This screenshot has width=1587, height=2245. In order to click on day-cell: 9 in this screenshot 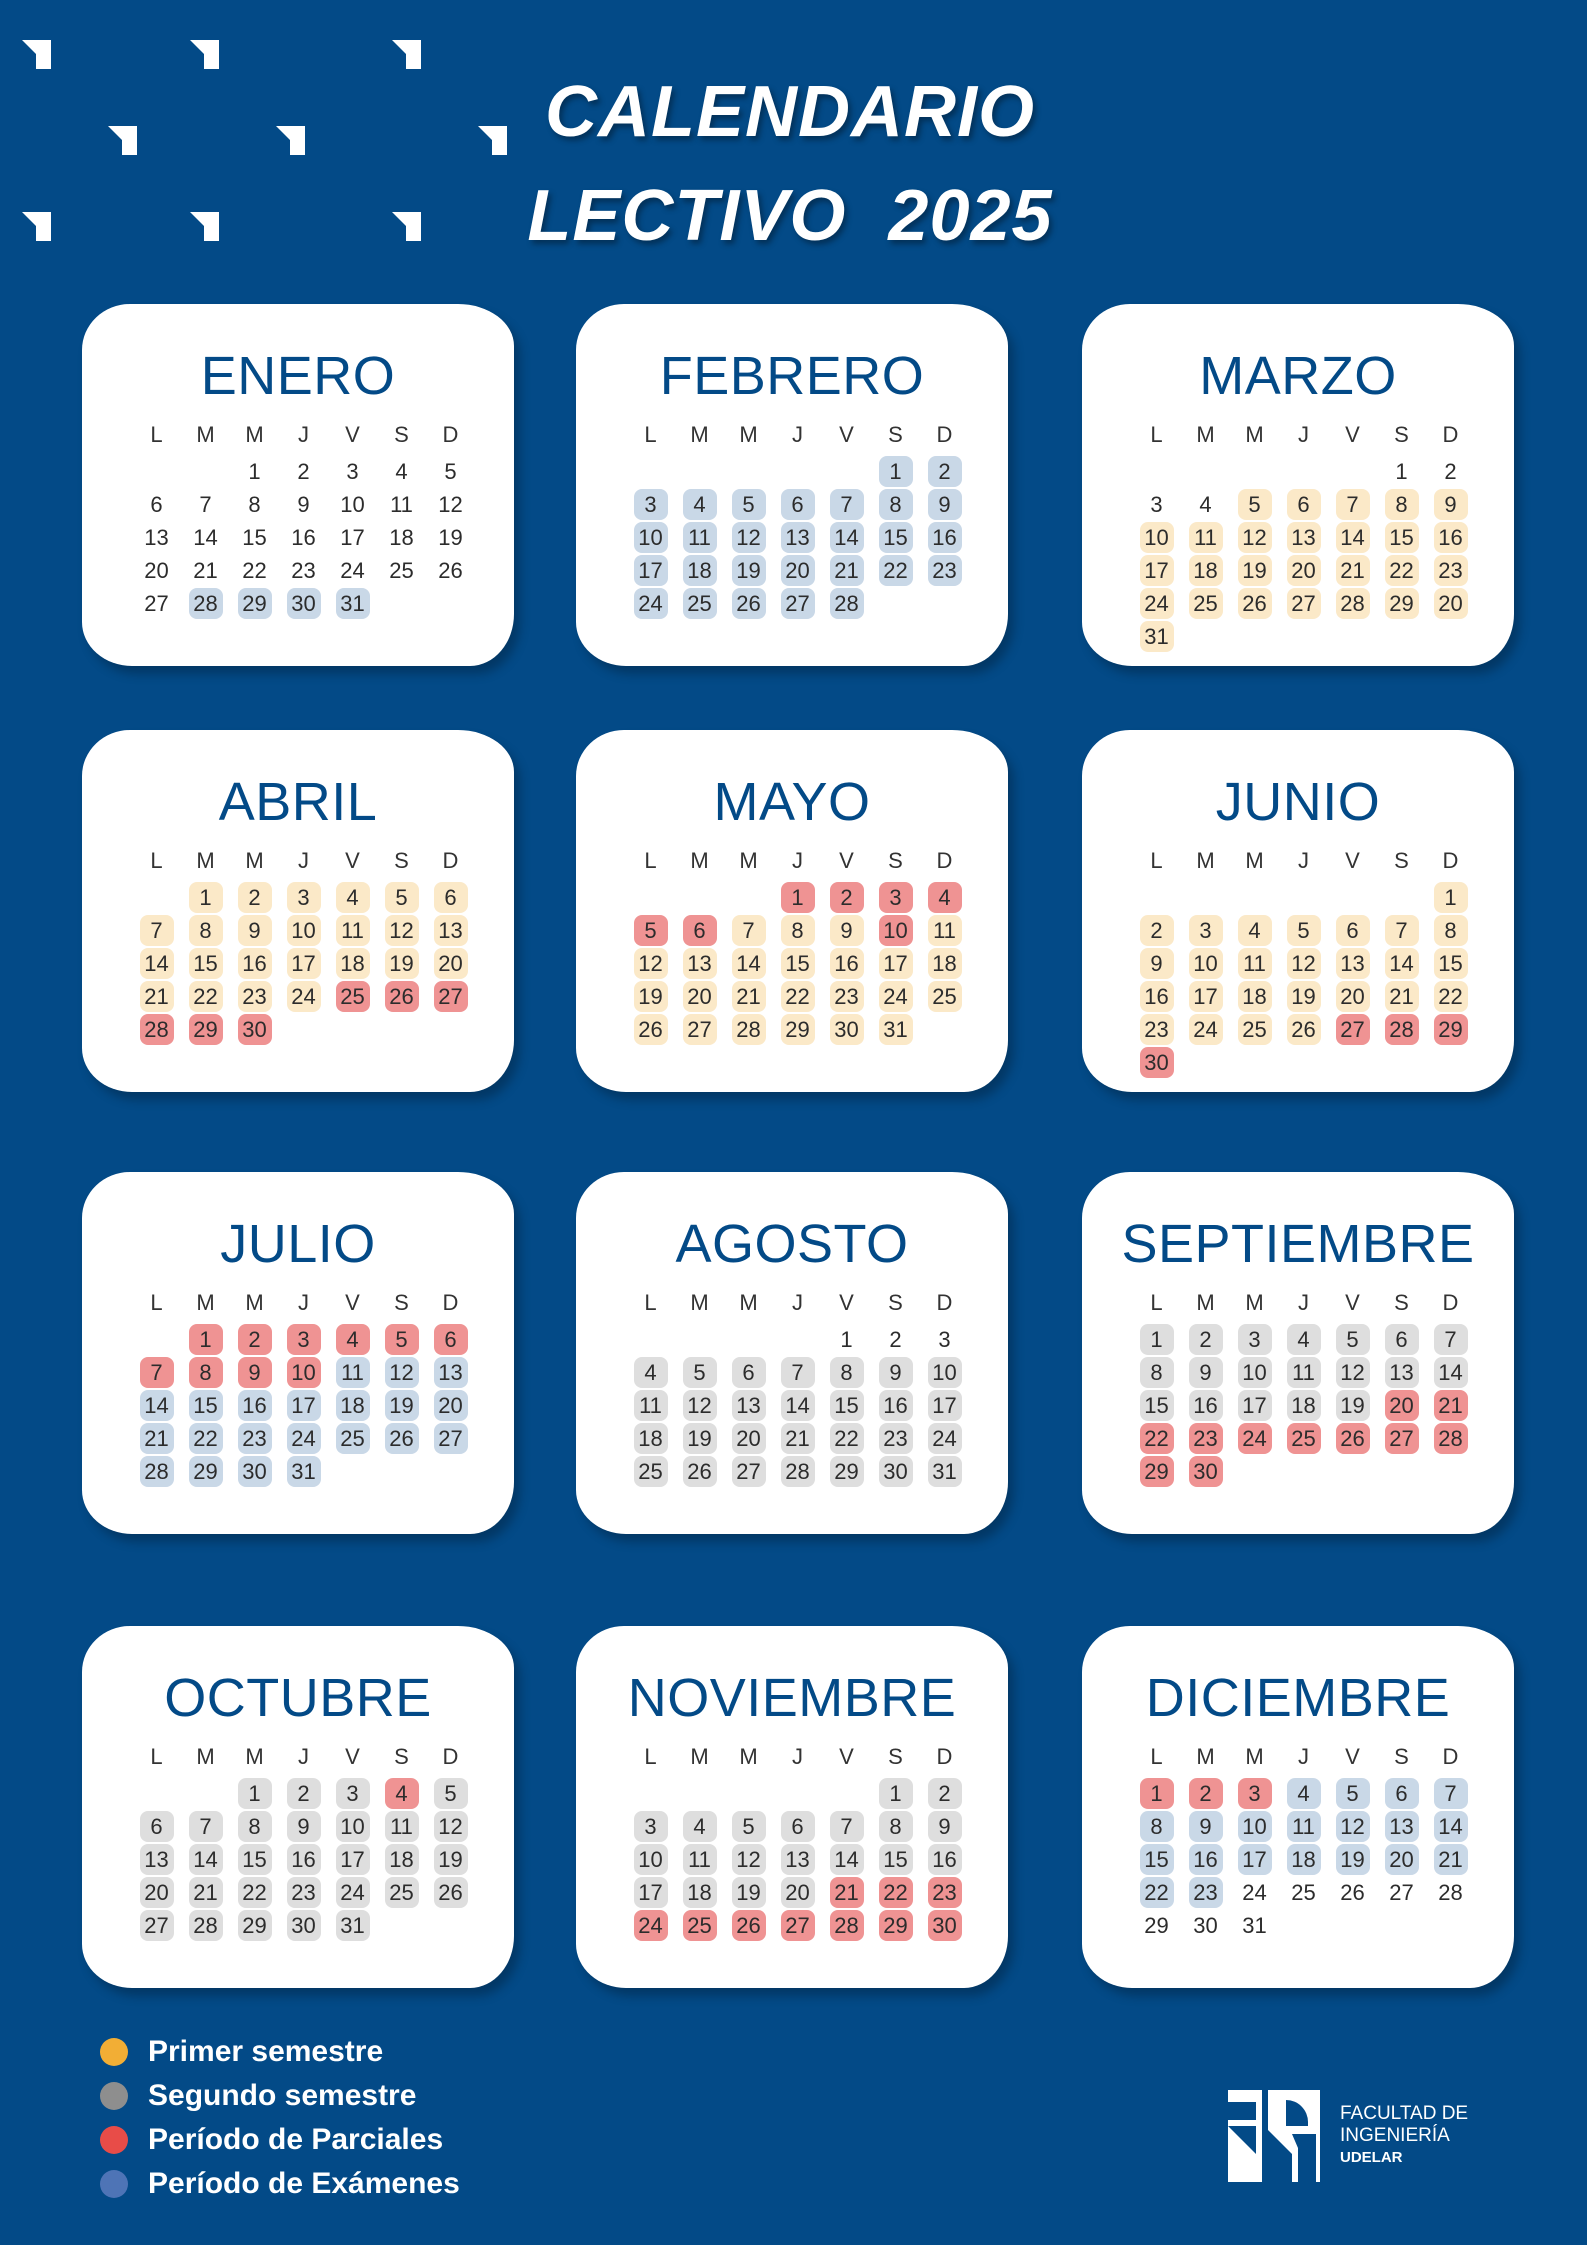, I will do `click(254, 1372)`.